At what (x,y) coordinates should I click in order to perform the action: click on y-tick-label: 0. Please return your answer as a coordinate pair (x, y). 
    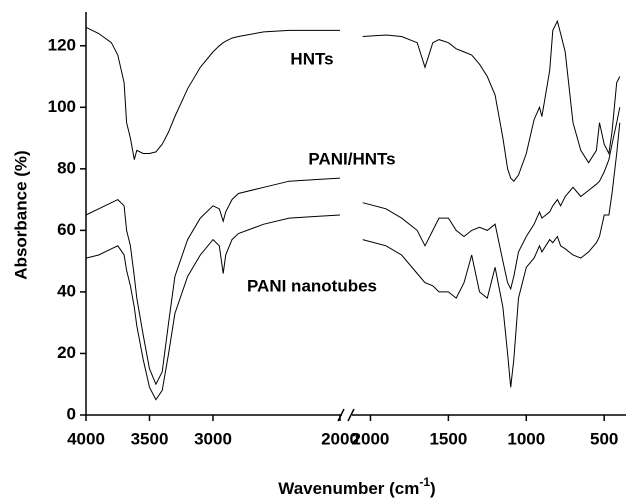
    Looking at the image, I should click on (71, 413).